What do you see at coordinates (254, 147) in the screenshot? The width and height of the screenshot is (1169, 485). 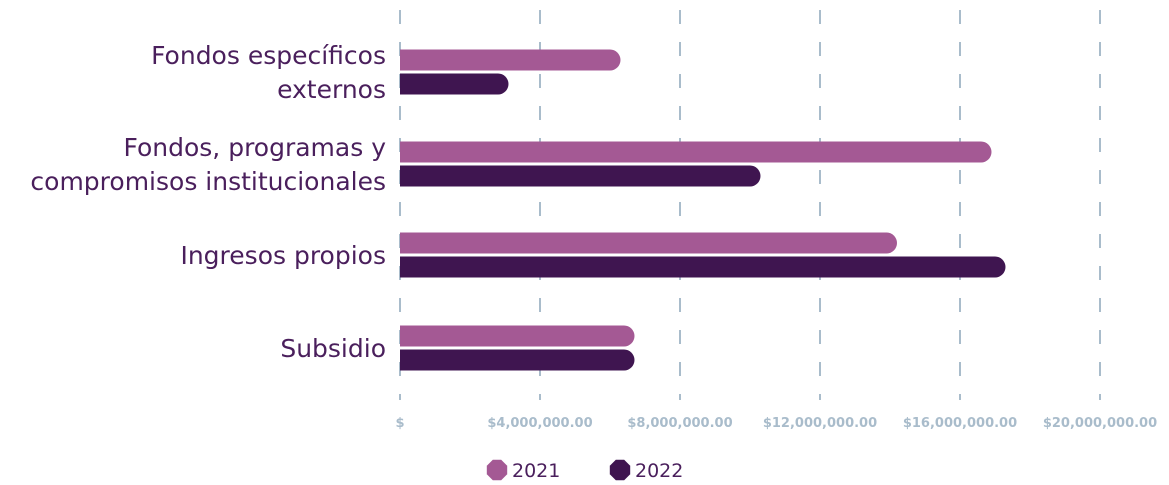 I see `category-label-1-0: Fondos, programas y` at bounding box center [254, 147].